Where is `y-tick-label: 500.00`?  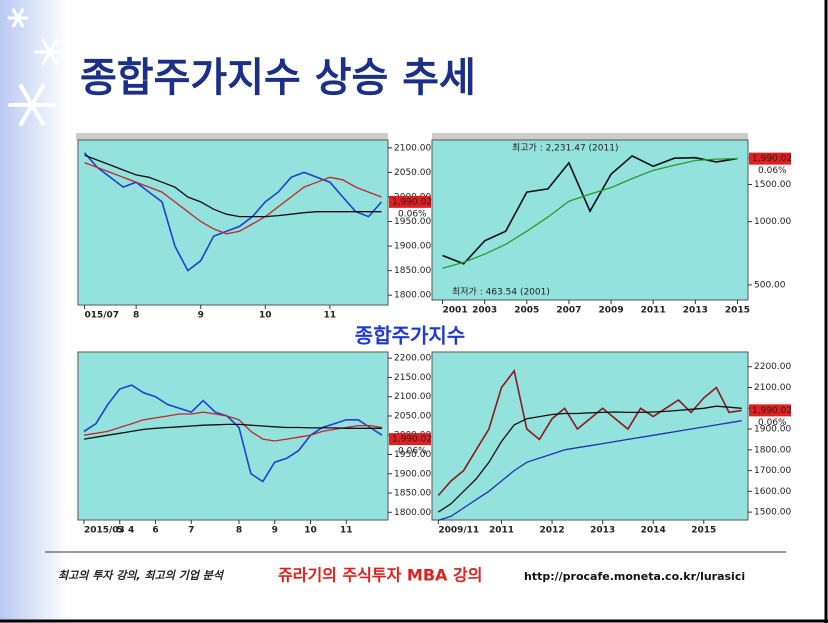 y-tick-label: 500.00 is located at coordinates (770, 285).